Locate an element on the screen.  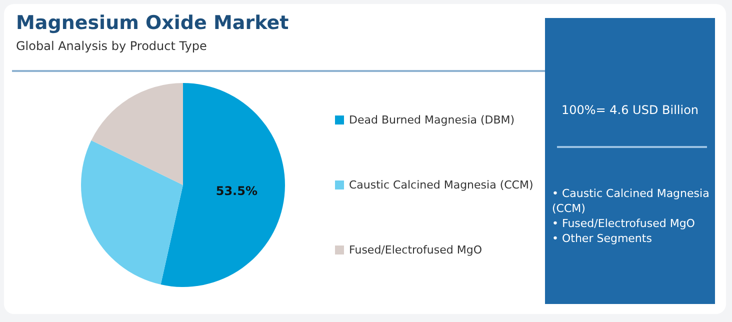
legend-label: Caustic Calcined Magnesia (CCM) is located at coordinates (441, 185).